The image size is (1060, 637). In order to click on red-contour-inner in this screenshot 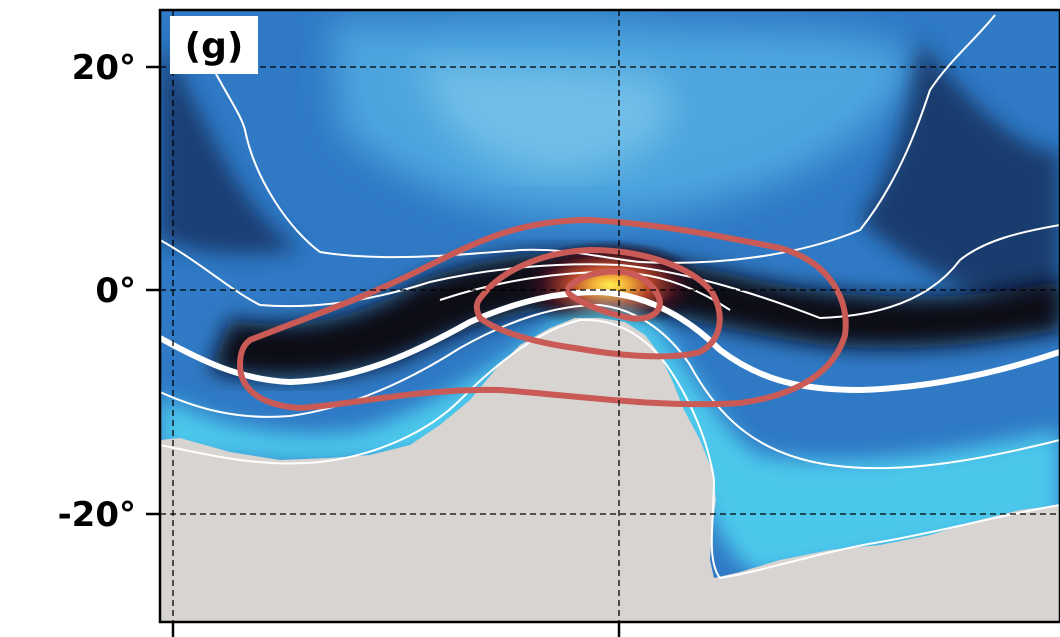, I will do `click(613, 295)`.